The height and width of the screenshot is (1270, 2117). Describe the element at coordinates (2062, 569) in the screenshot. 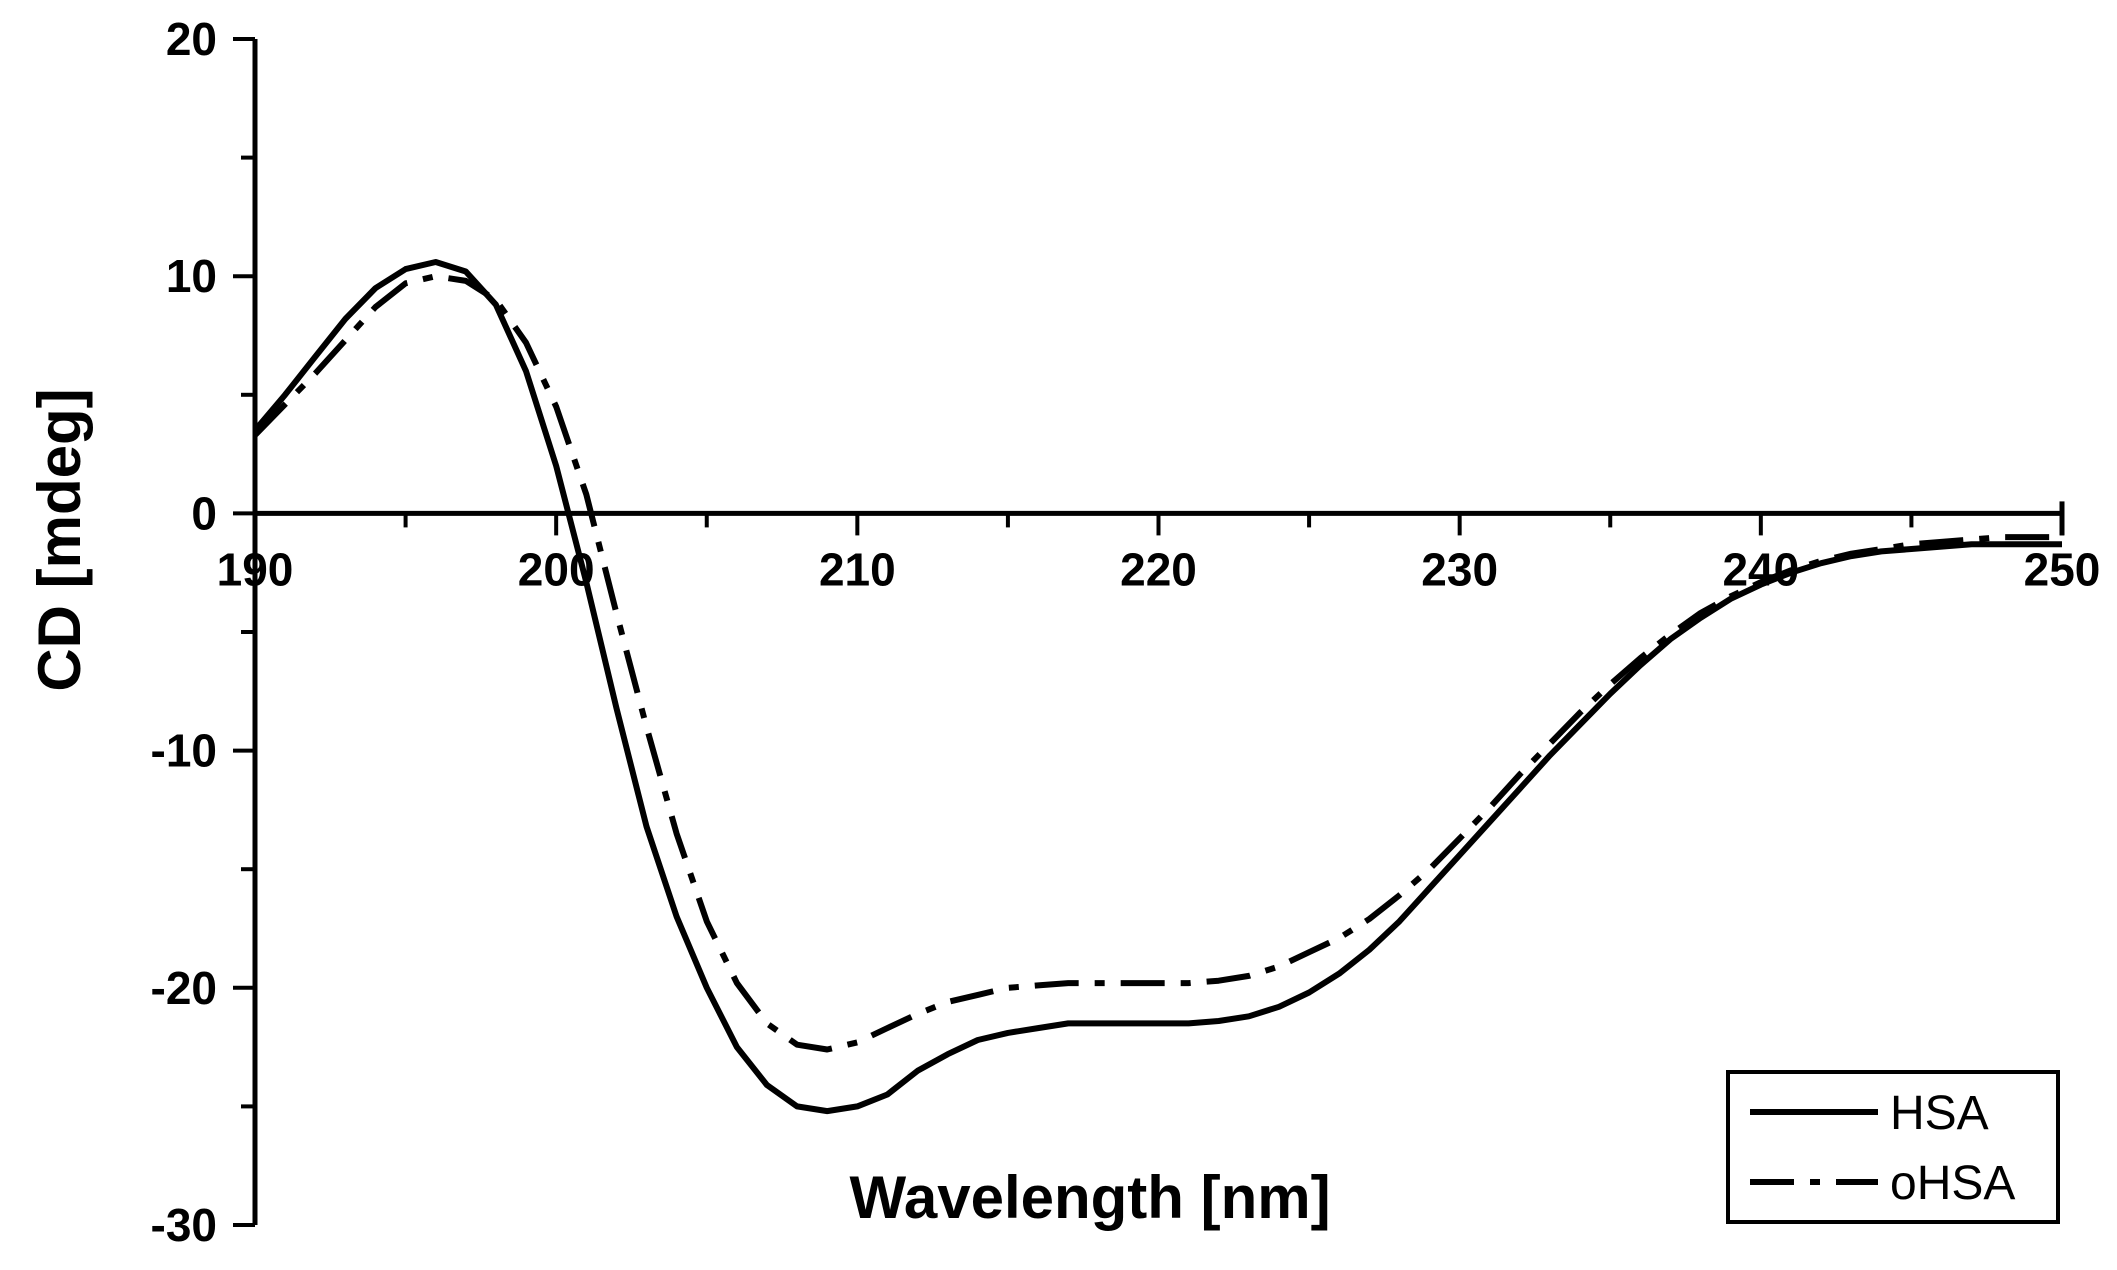

I see `x-tick-label: 250` at that location.